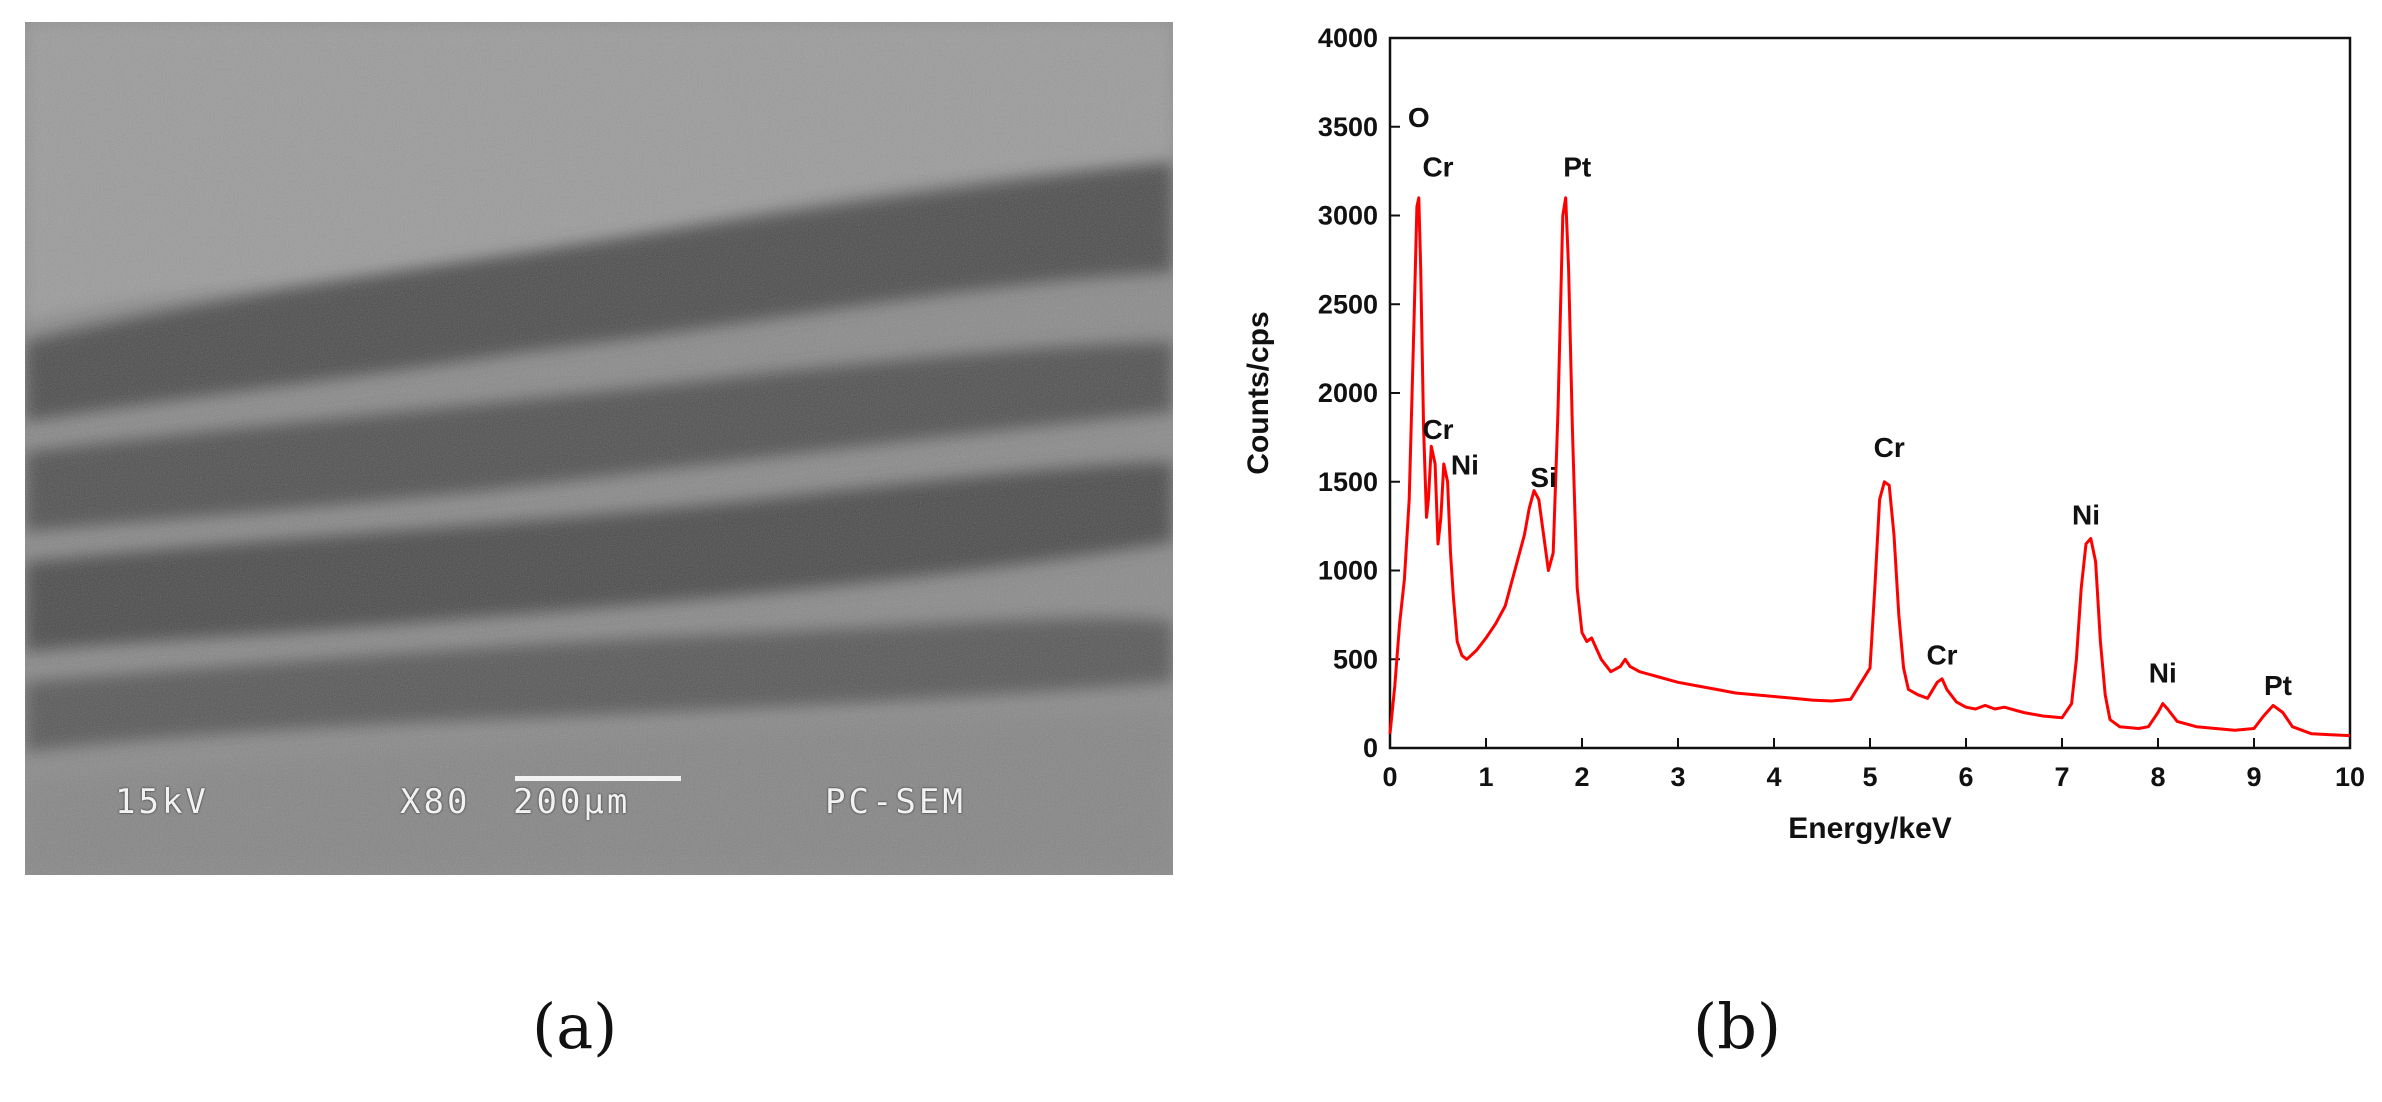 The image size is (2382, 1102). I want to click on y-tick-label: 2500, so click(1348, 304).